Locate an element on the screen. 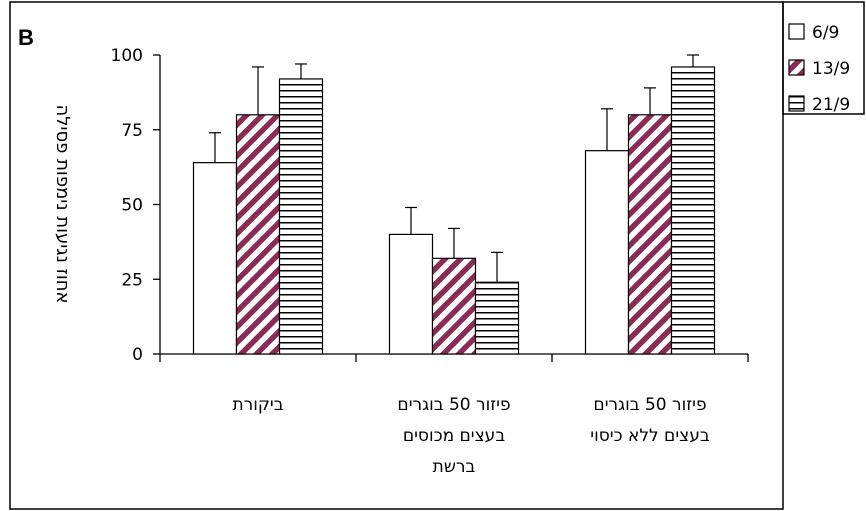  legend-frame is located at coordinates (823, 58).